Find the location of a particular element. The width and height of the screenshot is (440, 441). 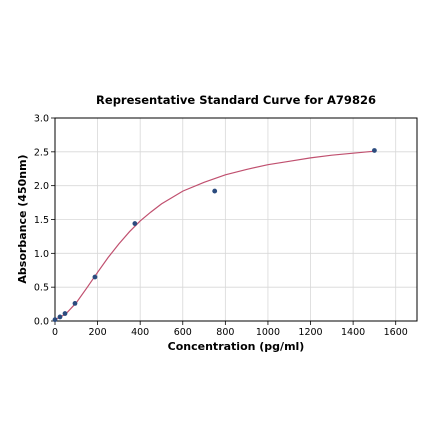

x-tick-label: 0 is located at coordinates (55, 332).